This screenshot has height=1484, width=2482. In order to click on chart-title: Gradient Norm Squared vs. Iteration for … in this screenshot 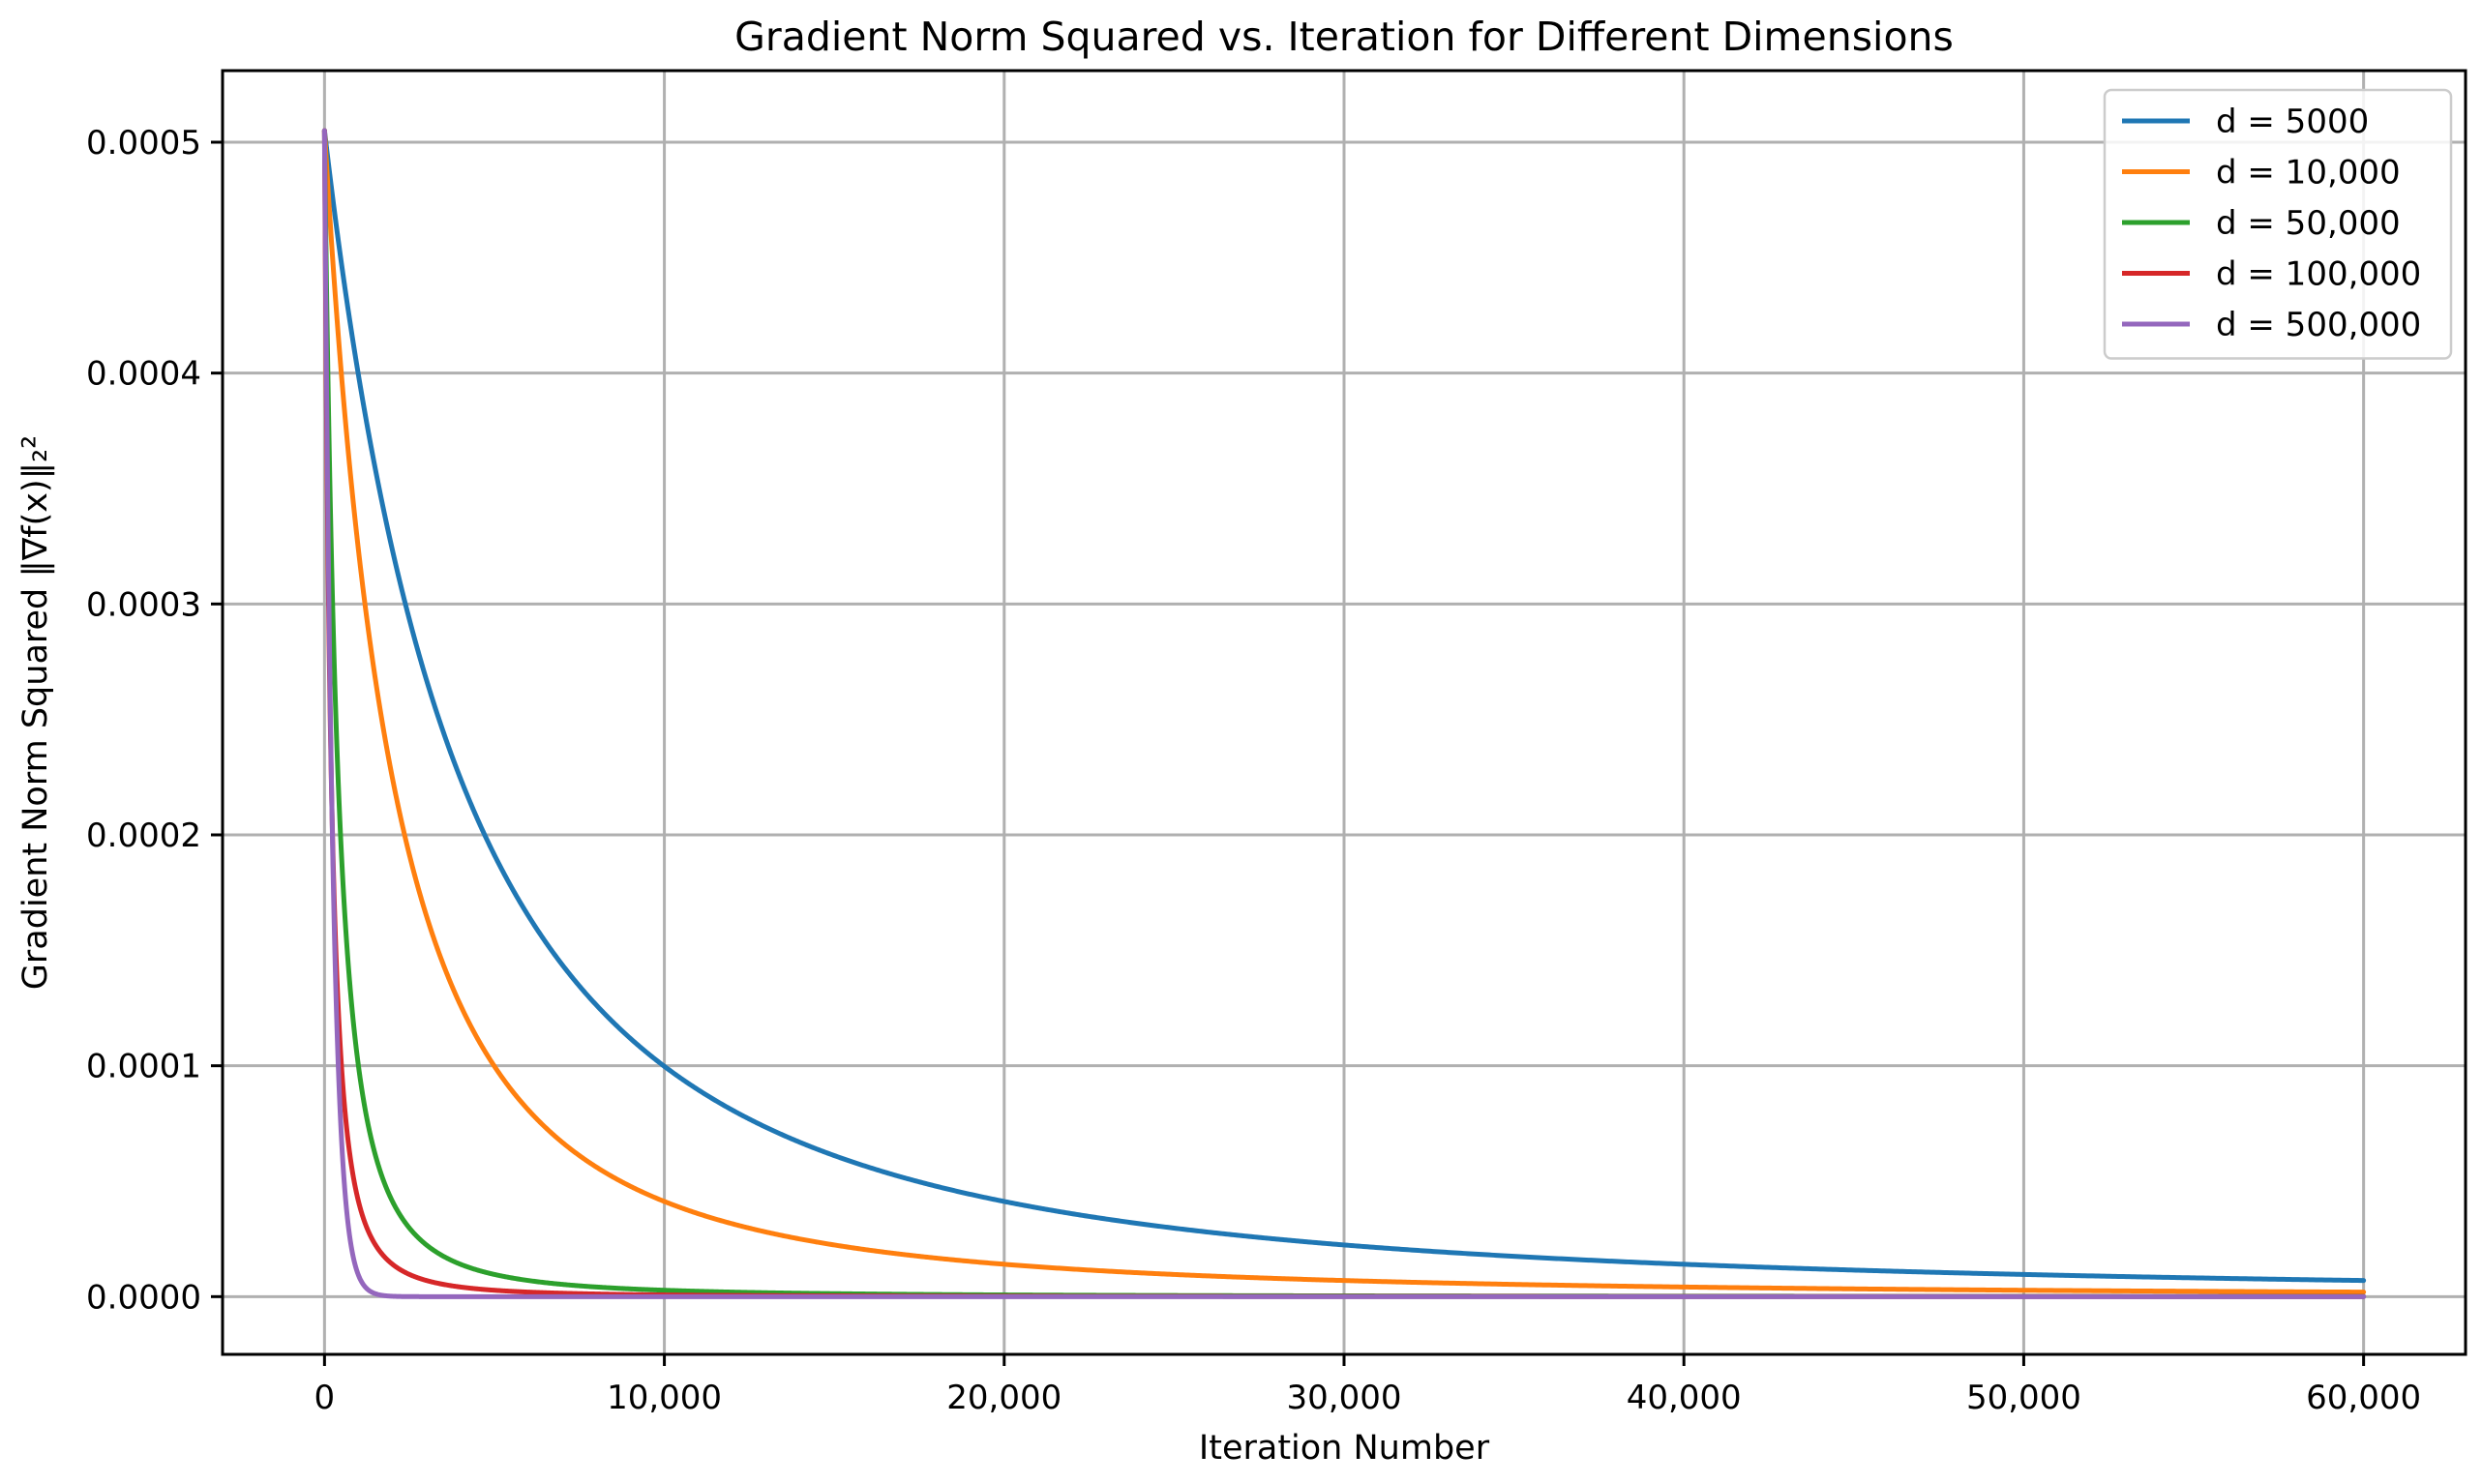, I will do `click(1344, 37)`.